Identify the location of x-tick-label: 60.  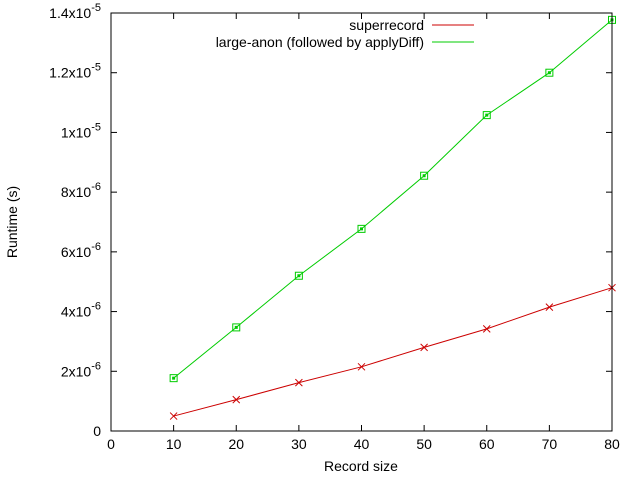
(487, 444).